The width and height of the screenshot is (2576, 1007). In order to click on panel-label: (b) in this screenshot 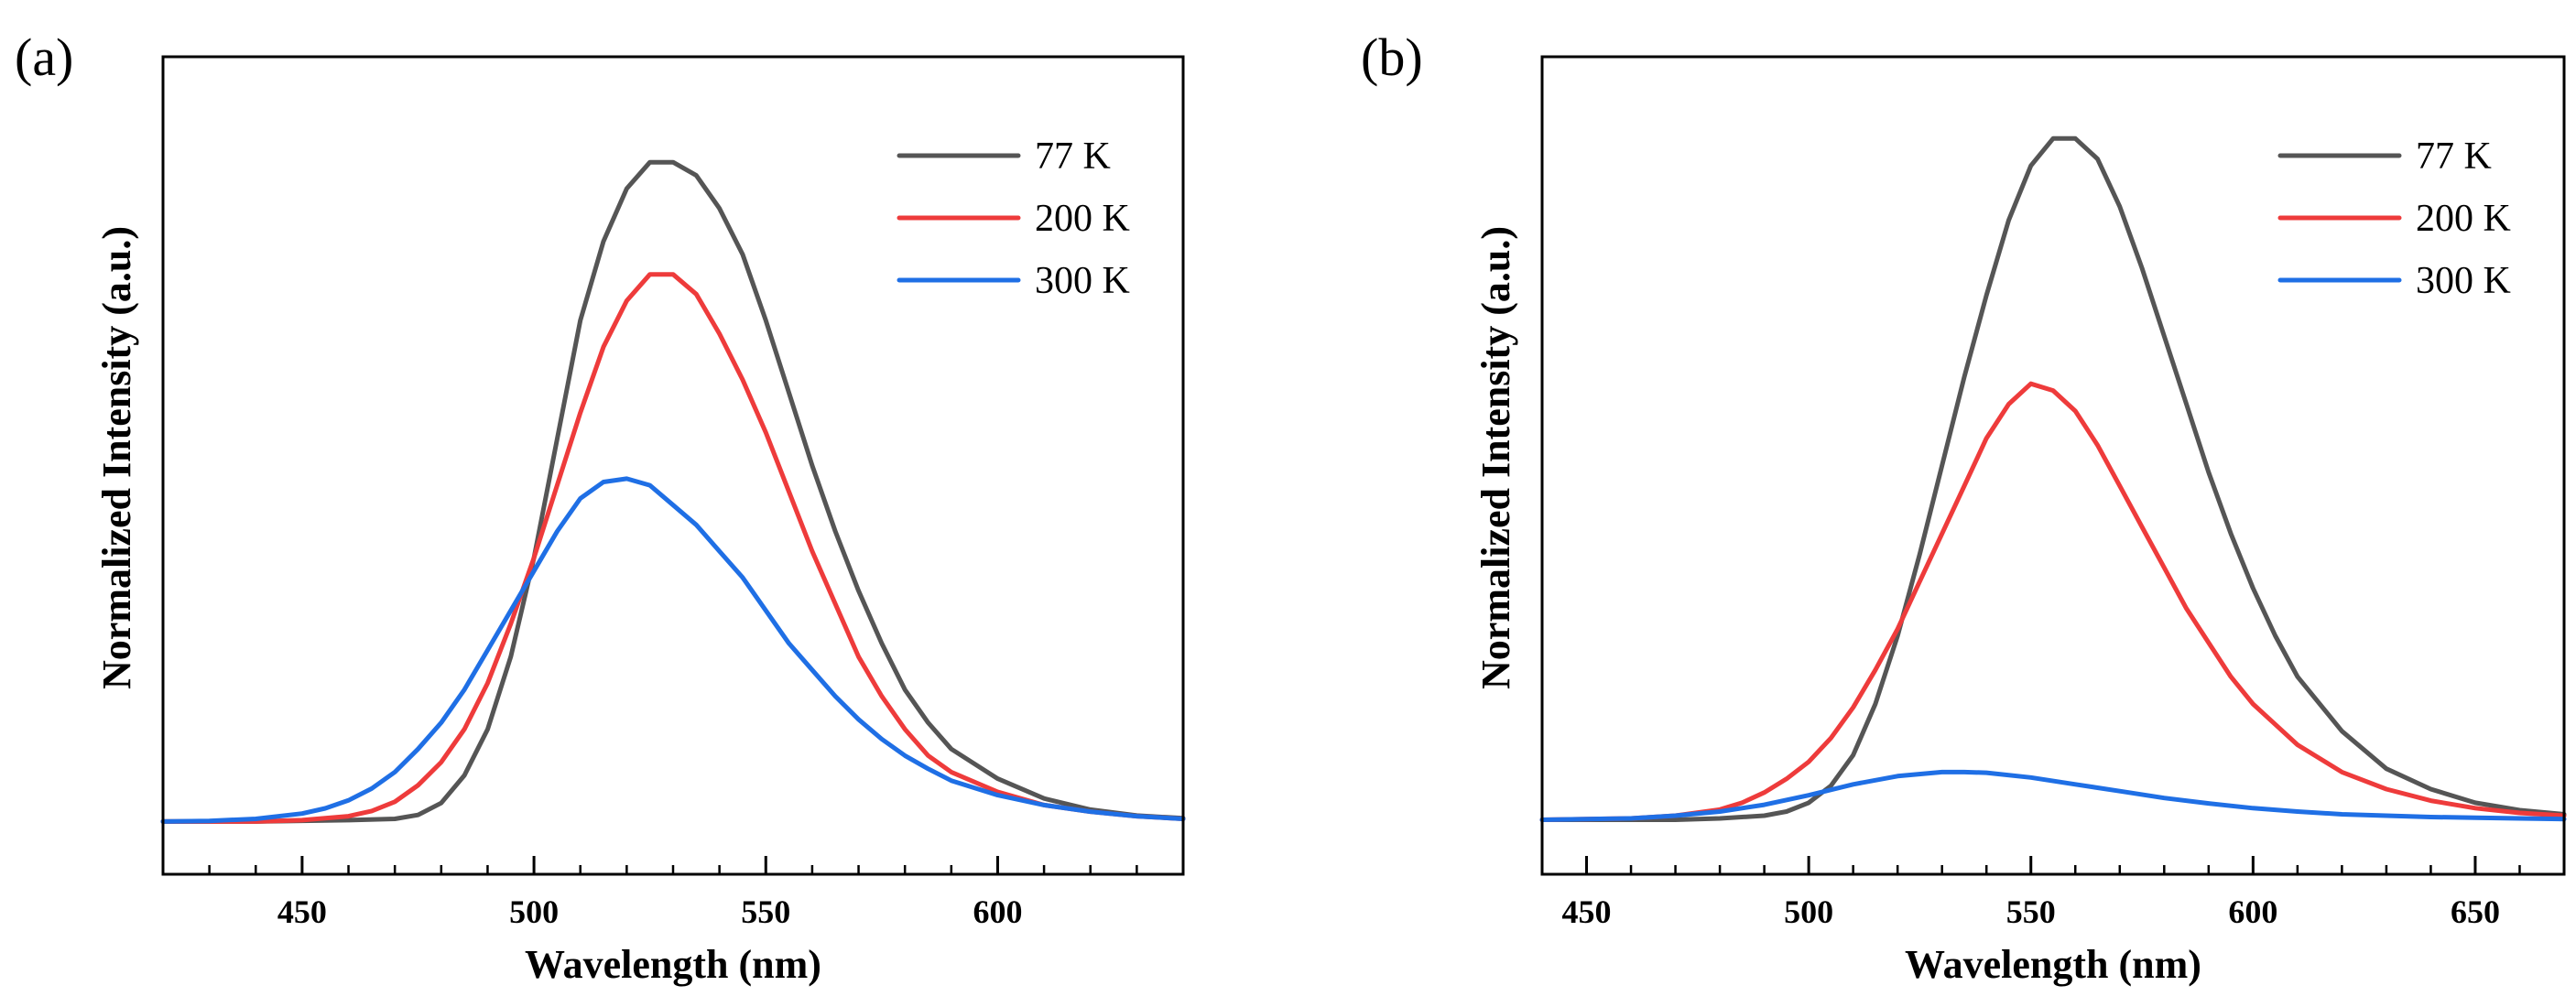, I will do `click(1392, 57)`.